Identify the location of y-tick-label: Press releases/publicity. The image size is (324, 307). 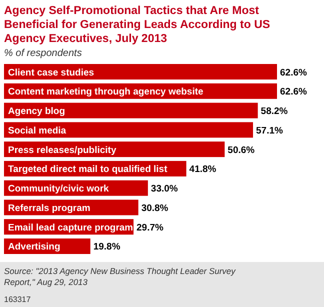
(62, 150).